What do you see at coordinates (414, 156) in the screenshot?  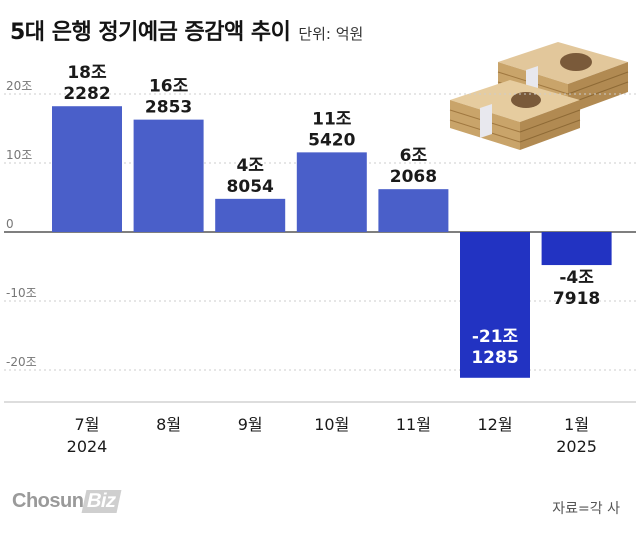 I see `data-label: 6조` at bounding box center [414, 156].